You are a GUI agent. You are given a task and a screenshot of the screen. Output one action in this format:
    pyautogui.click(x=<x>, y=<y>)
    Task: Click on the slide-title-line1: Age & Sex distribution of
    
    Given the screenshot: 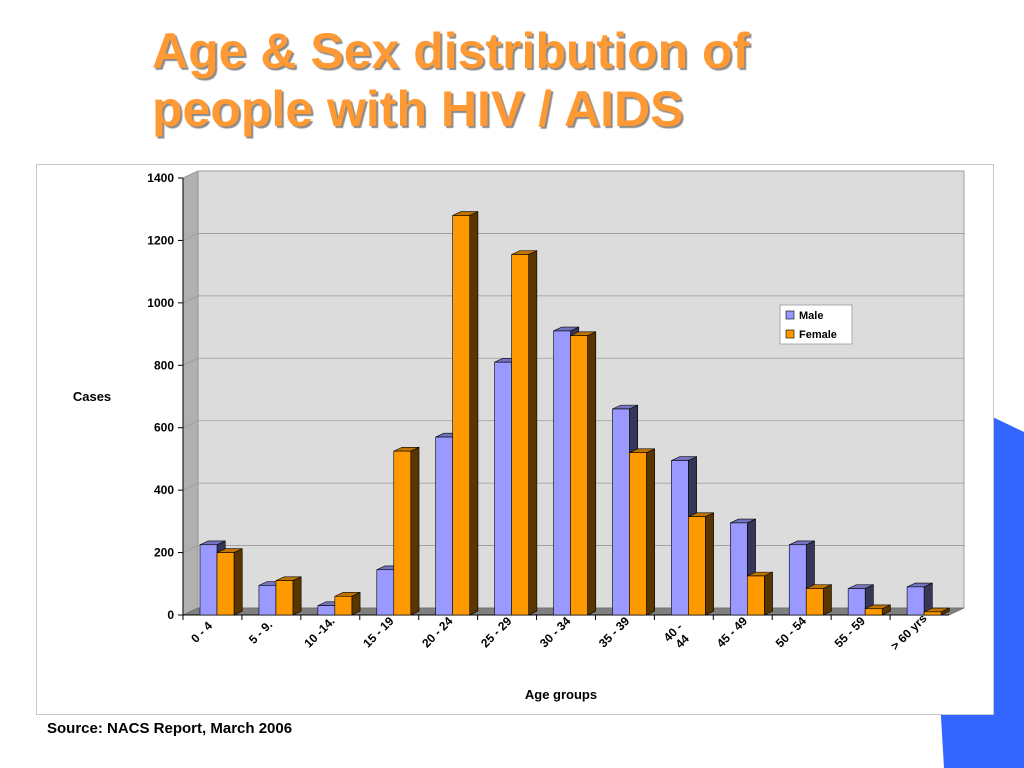 What is the action you would take?
    pyautogui.click(x=451, y=51)
    